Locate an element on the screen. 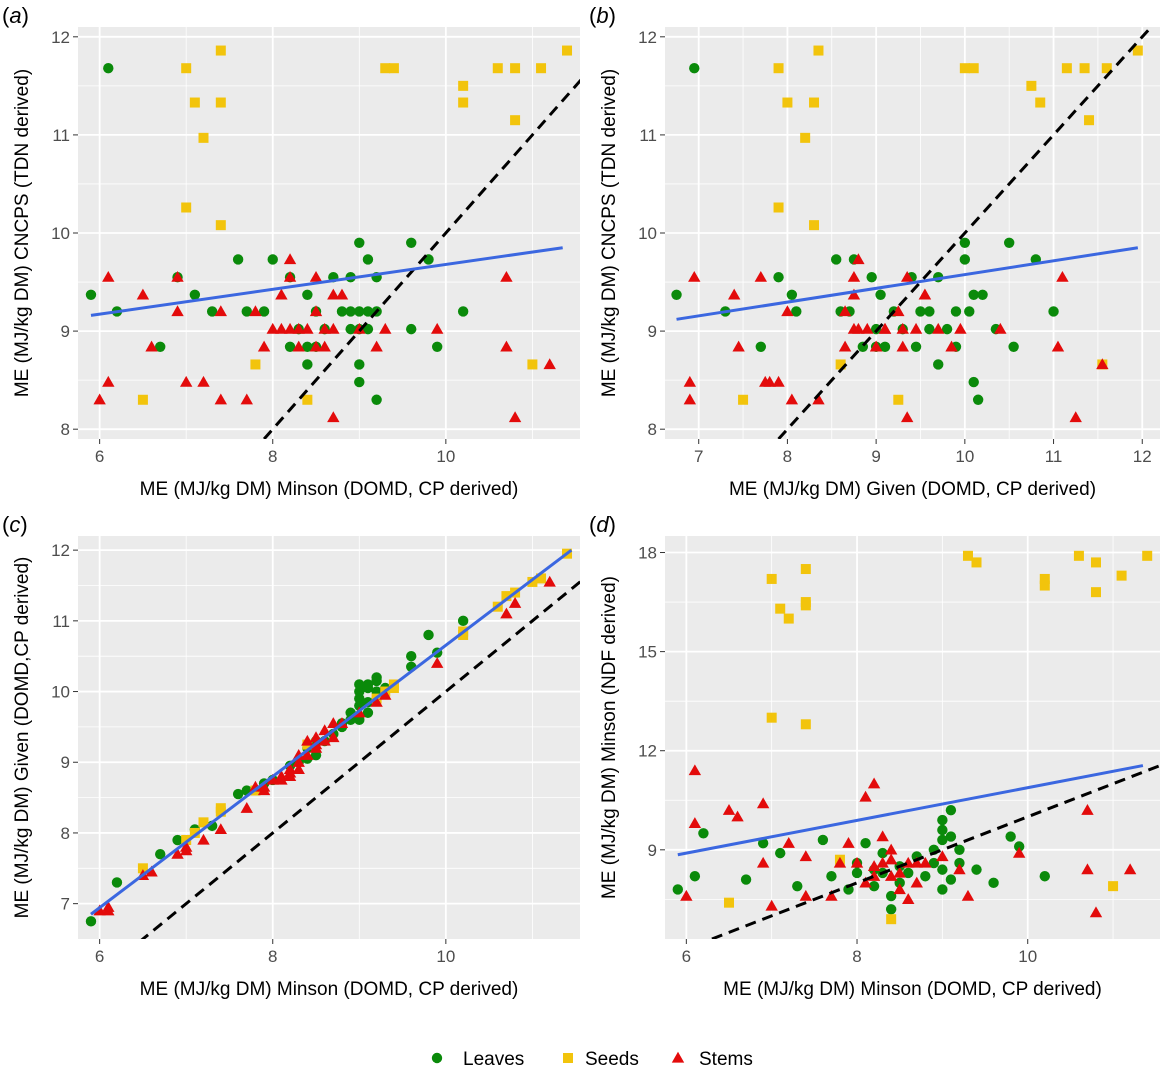  y-tick-label: 18 is located at coordinates (647, 553).